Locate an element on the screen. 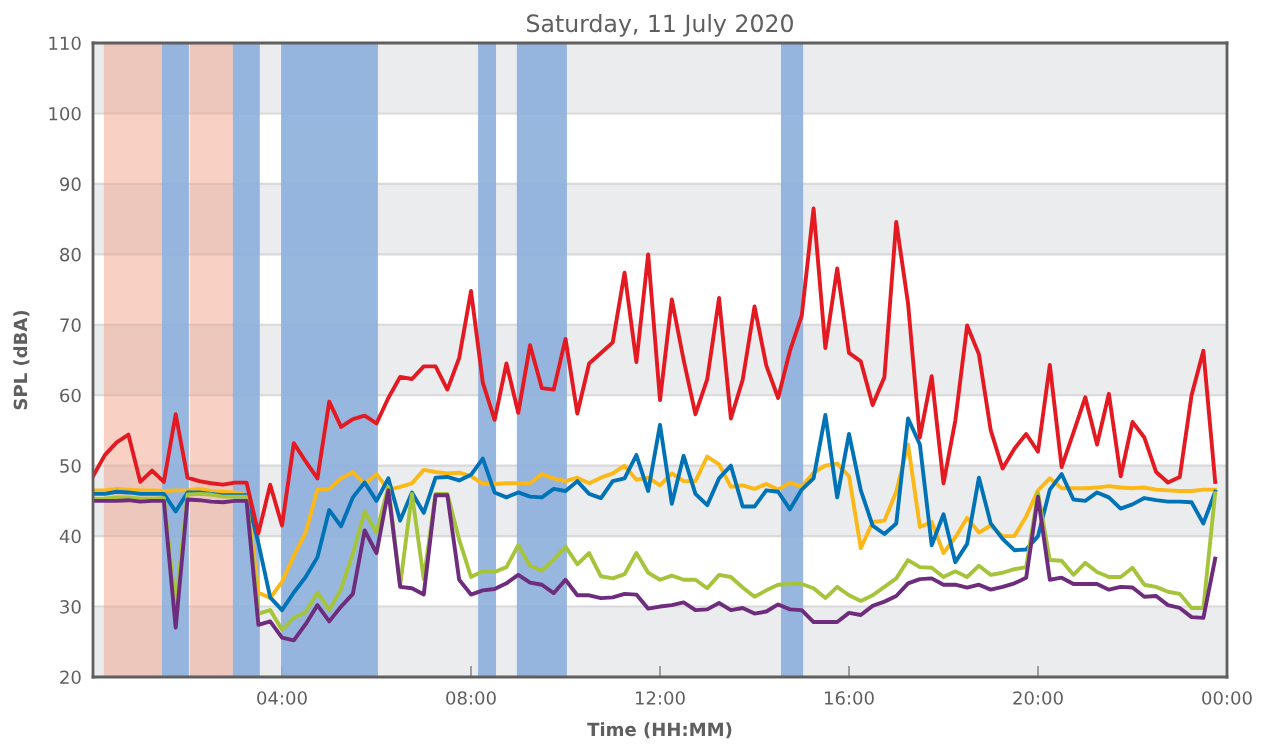 This screenshot has height=746, width=1274. y-tick-label: 30 is located at coordinates (70, 607).